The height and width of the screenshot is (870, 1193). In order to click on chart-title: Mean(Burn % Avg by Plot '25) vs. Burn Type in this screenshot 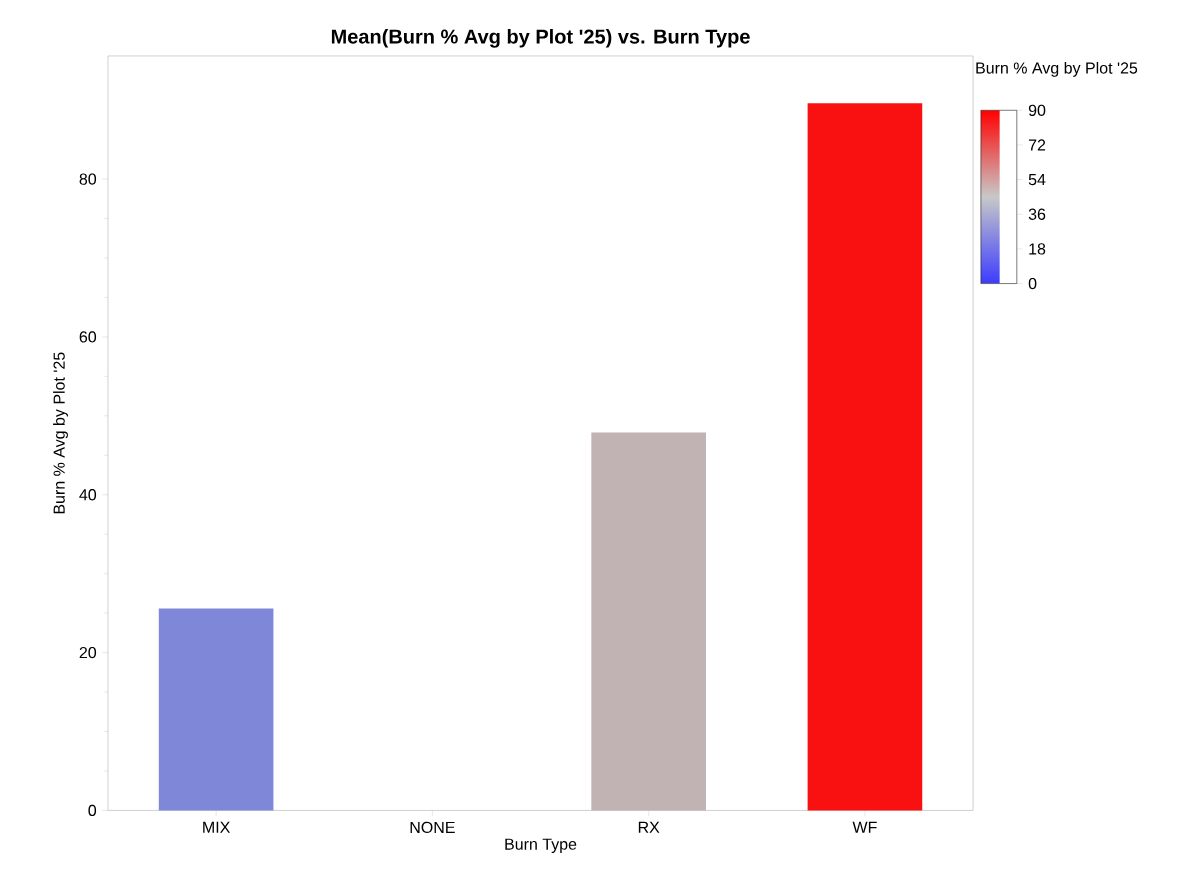, I will do `click(540, 38)`.